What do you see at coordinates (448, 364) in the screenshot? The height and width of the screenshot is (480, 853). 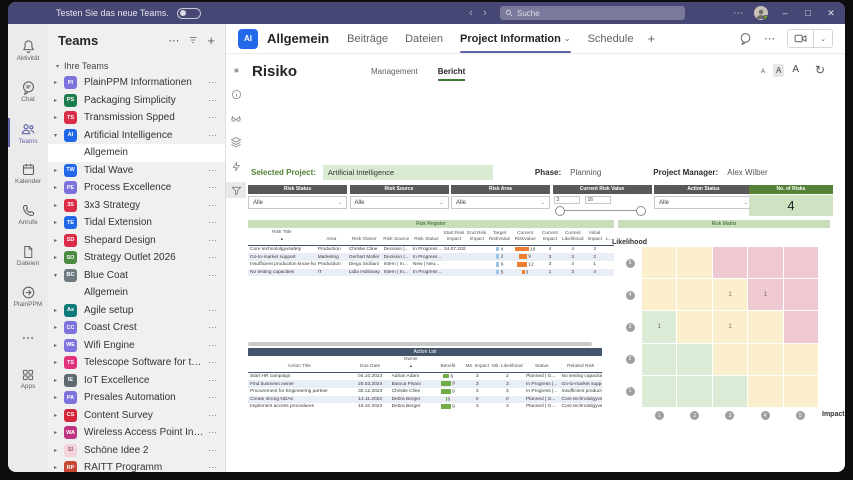 I see `column-header: Benefit` at bounding box center [448, 364].